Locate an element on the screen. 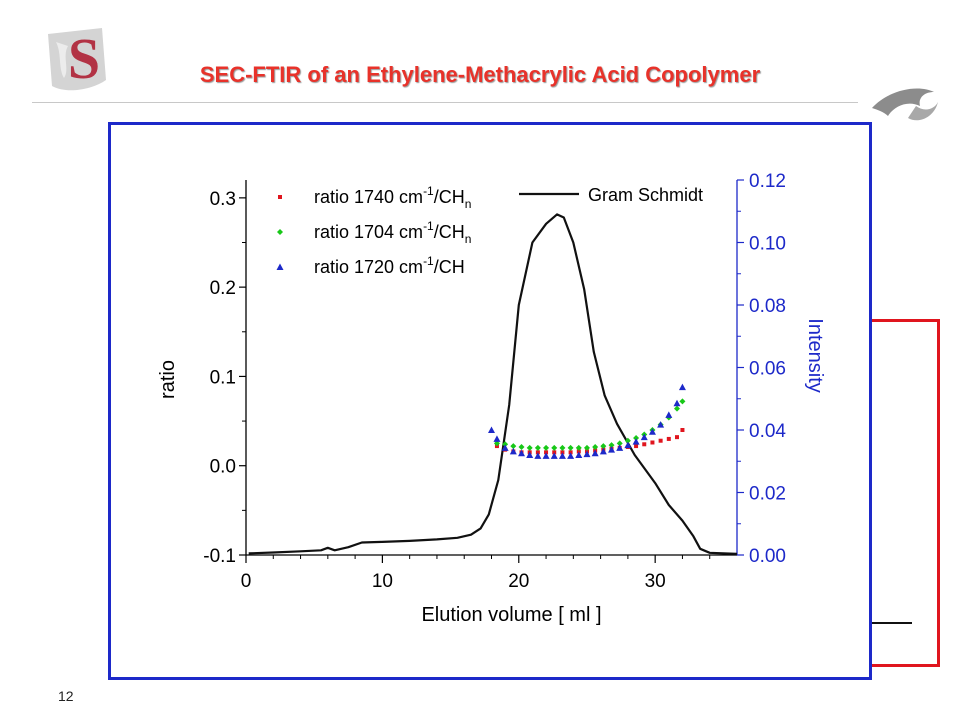  y-tick-label: 0.0 is located at coordinates (223, 467).